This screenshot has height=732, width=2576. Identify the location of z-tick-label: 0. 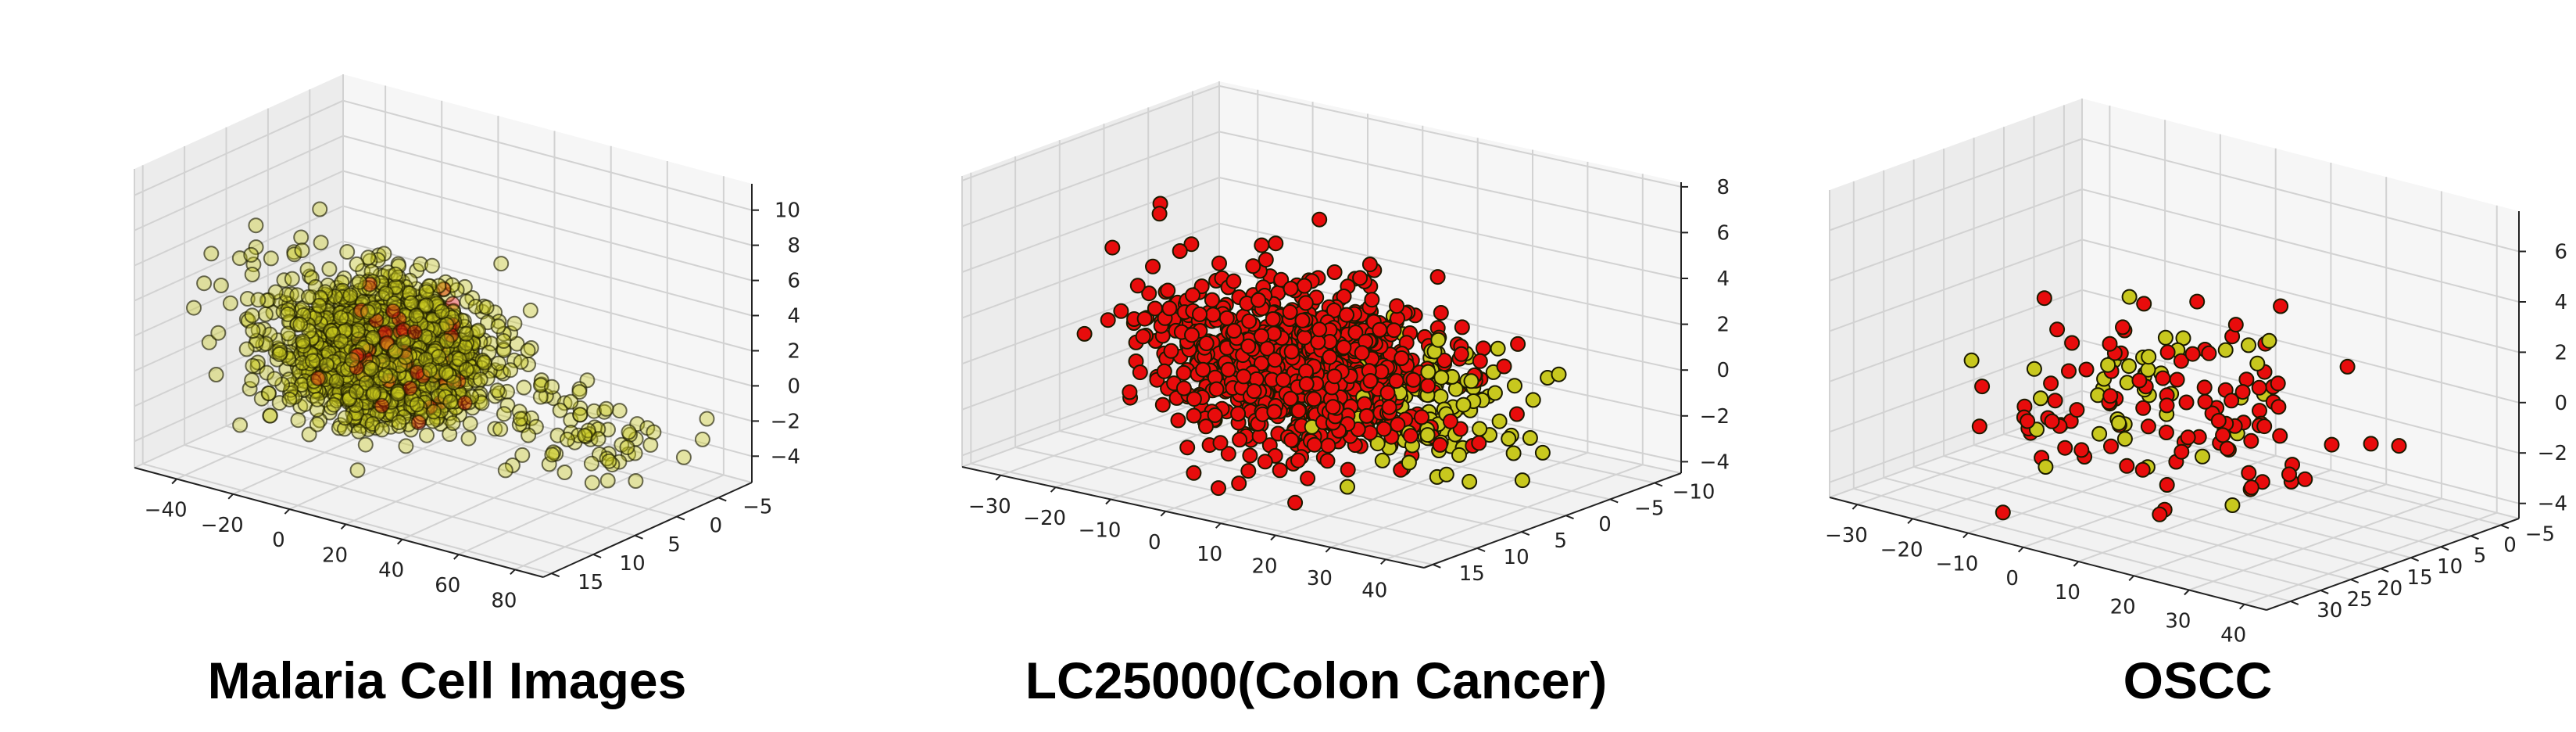
(793, 387).